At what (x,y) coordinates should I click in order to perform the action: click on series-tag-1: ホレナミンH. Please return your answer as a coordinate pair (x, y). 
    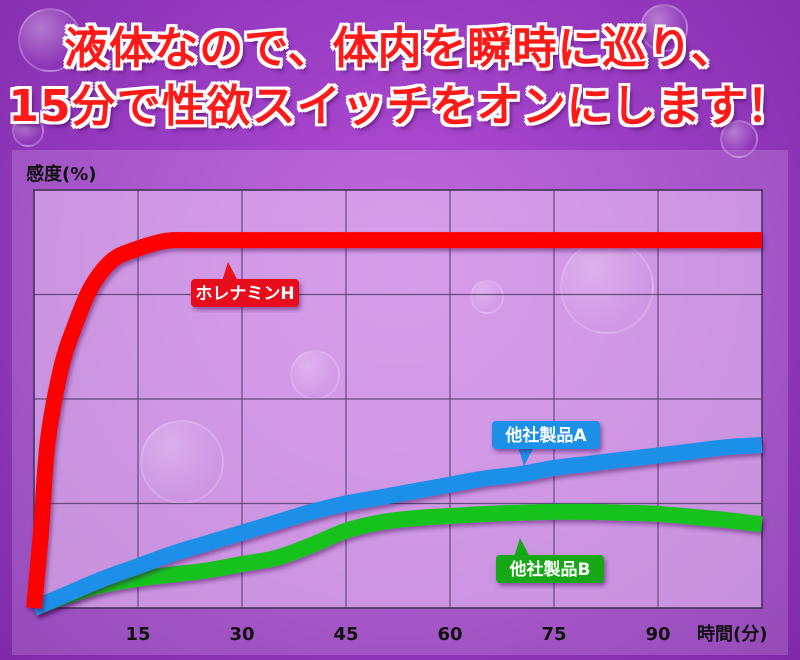
    Looking at the image, I should click on (245, 284).